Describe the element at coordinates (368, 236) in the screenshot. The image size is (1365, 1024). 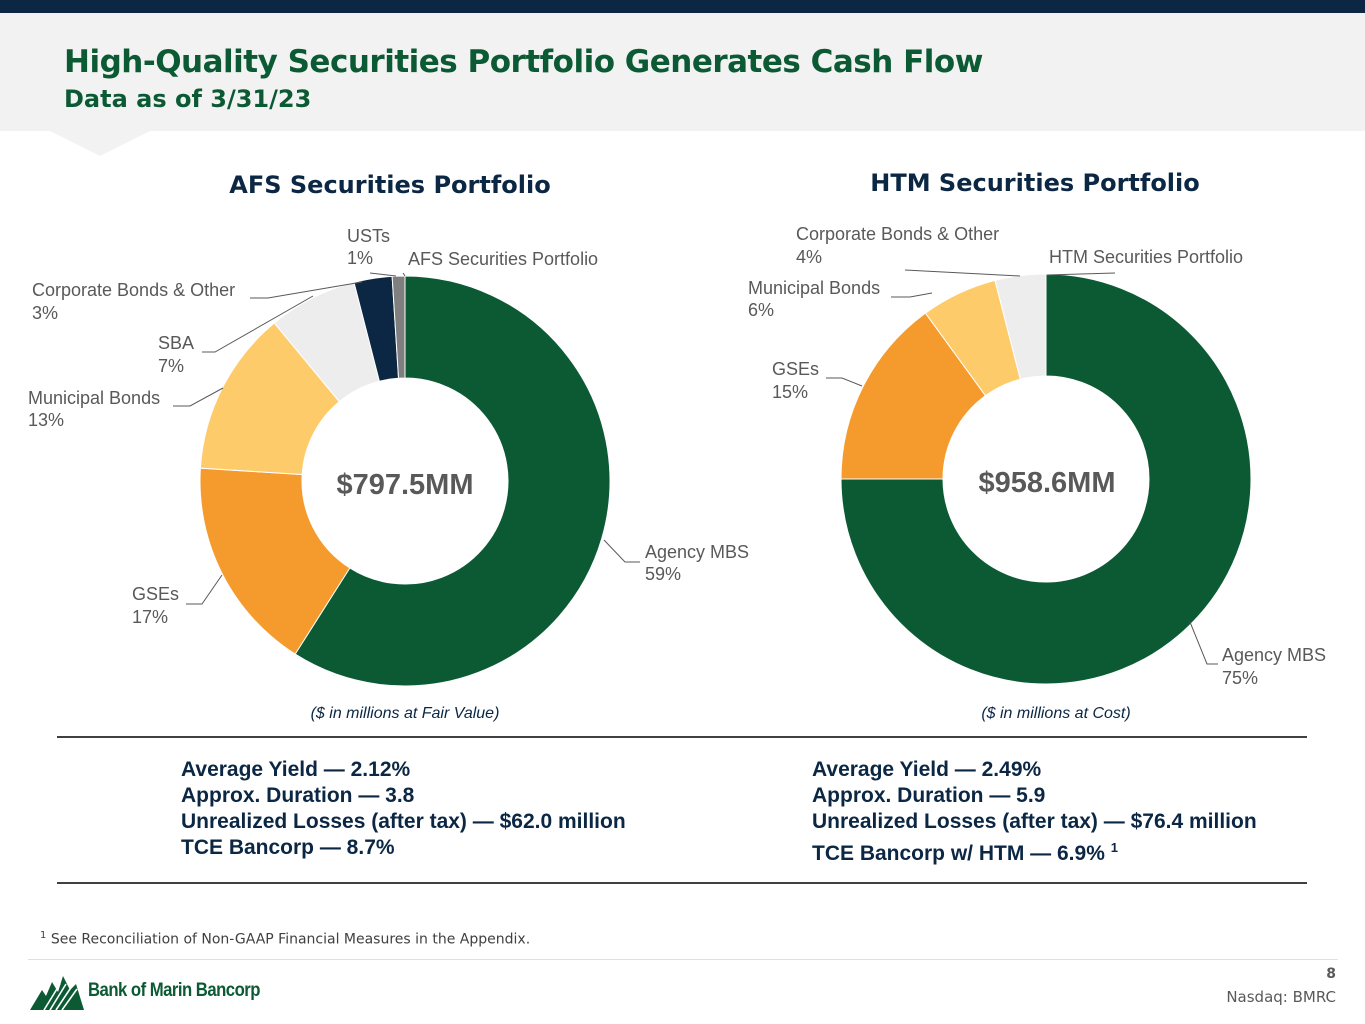
I see `afs-label-usts-name: USTs` at that location.